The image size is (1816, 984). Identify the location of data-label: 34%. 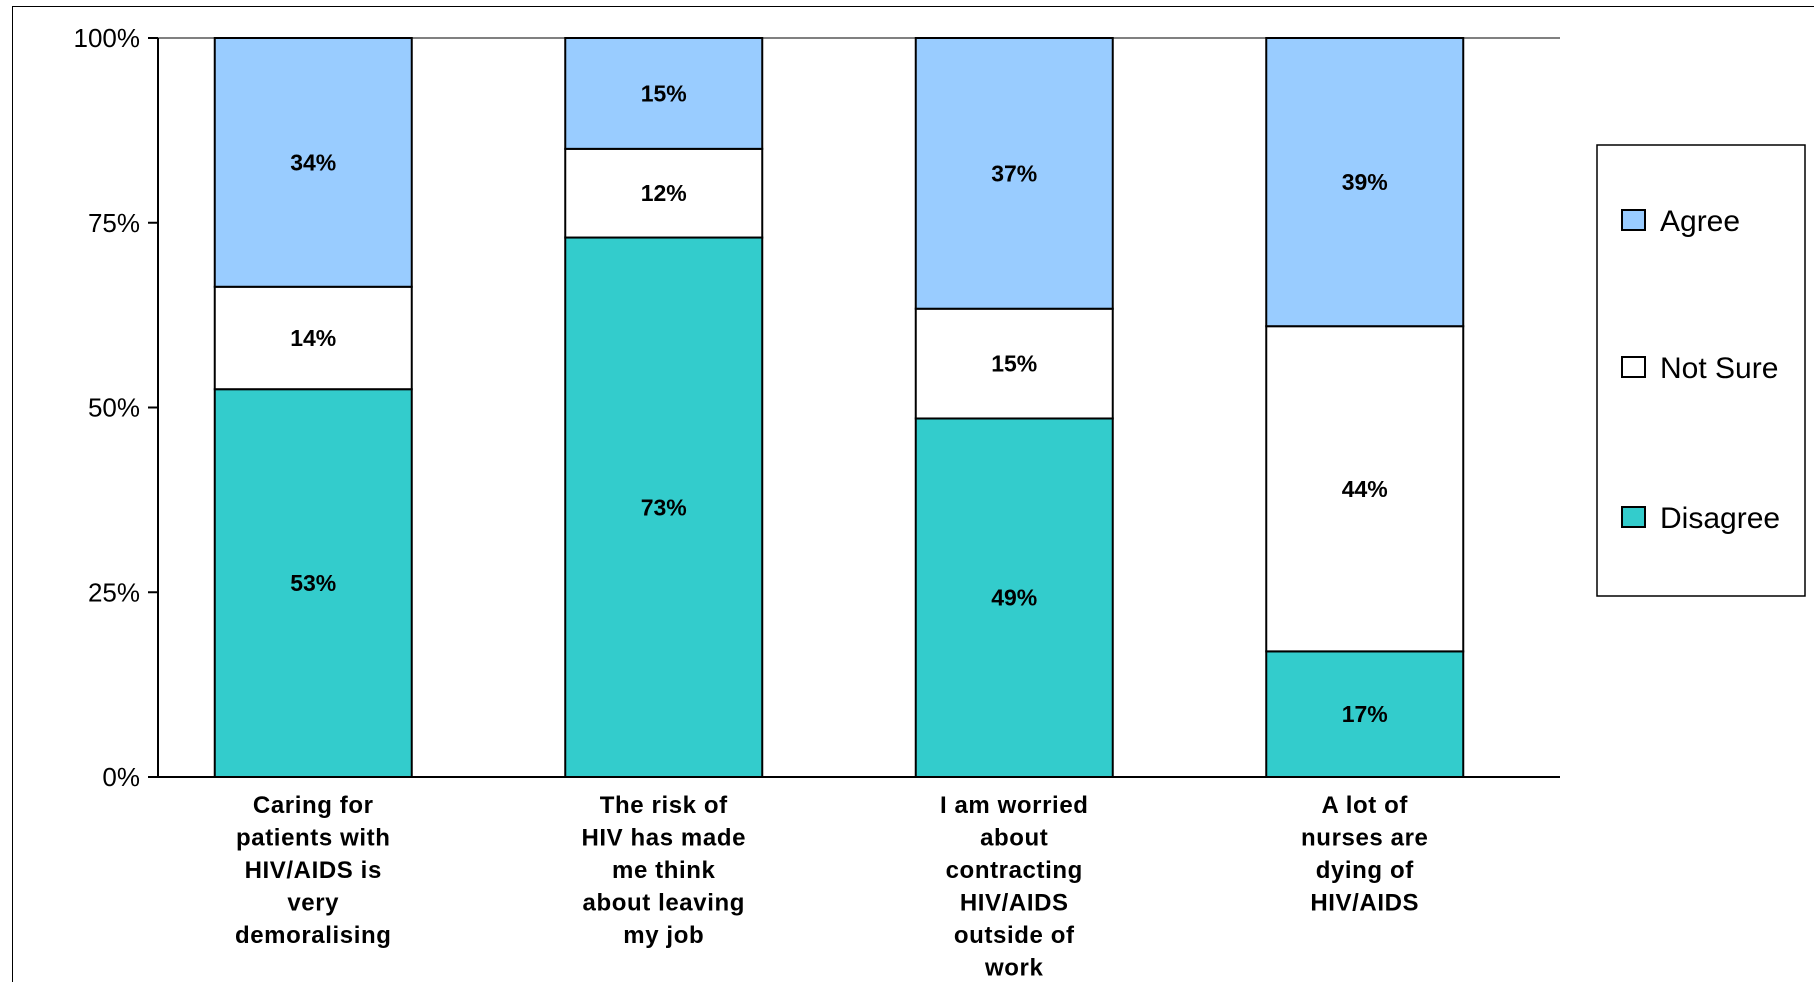
(313, 162).